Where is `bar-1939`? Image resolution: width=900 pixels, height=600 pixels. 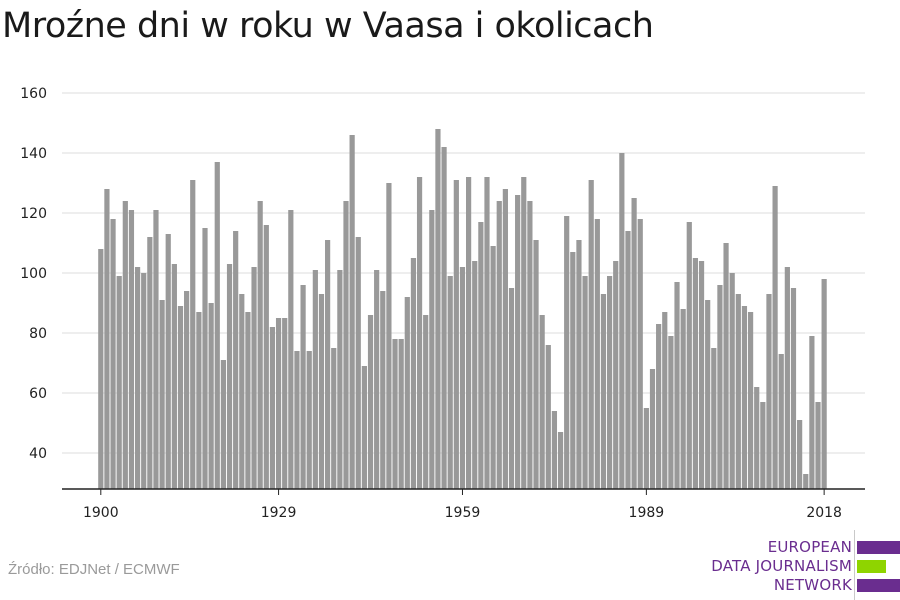 bar-1939 is located at coordinates (340, 379).